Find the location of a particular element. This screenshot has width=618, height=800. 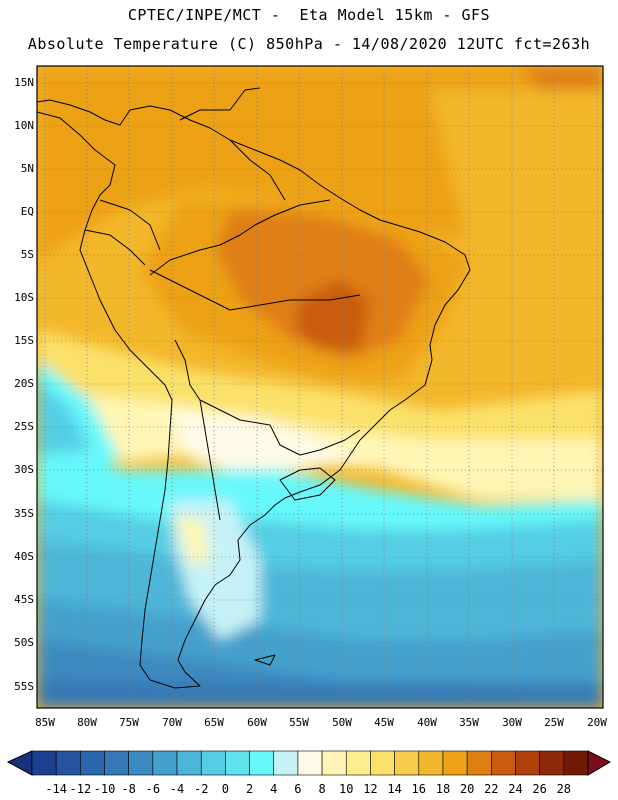

latitude-label: 25S is located at coordinates (24, 426).